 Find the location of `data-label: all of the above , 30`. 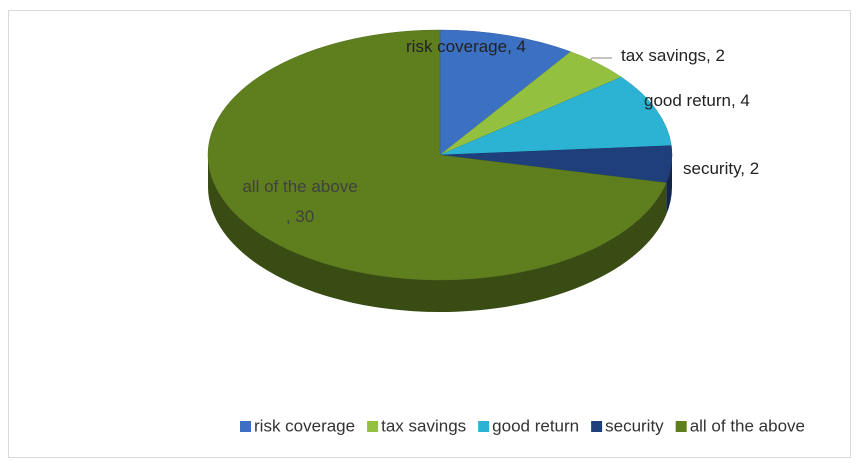

data-label: all of the above , 30 is located at coordinates (300, 201).